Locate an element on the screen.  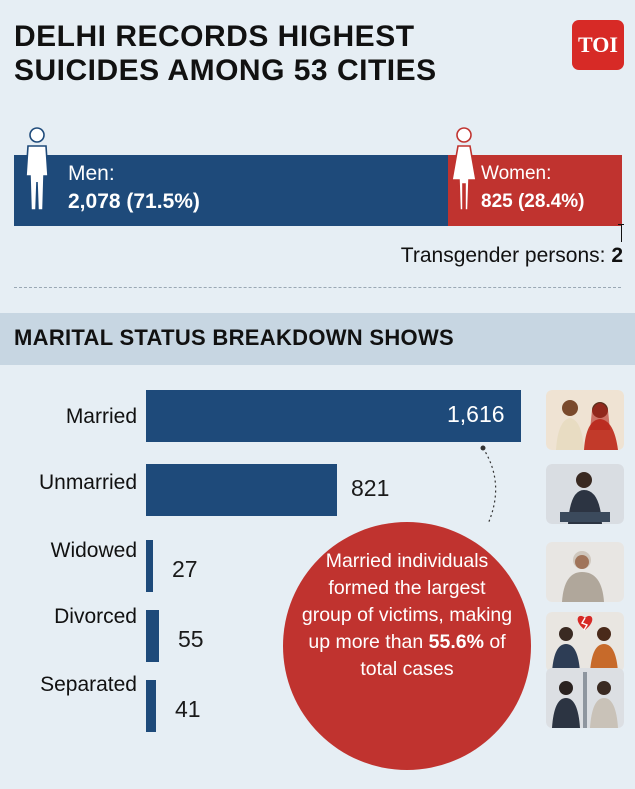
male-figure-icon is located at coordinates (37, 169).